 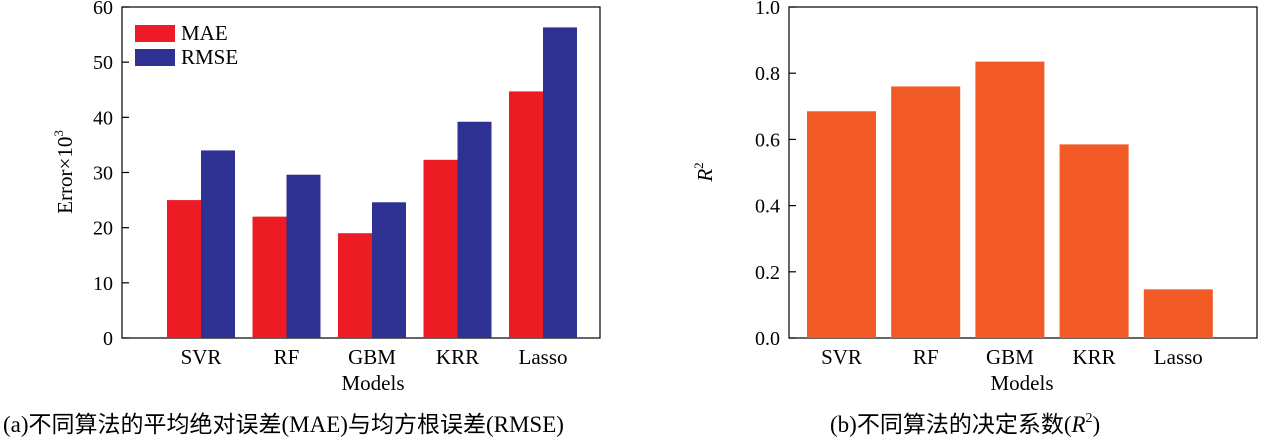 I want to click on error-chart-y-ticks: 0 10 20 30 40 50 60, so click(x=111, y=175).